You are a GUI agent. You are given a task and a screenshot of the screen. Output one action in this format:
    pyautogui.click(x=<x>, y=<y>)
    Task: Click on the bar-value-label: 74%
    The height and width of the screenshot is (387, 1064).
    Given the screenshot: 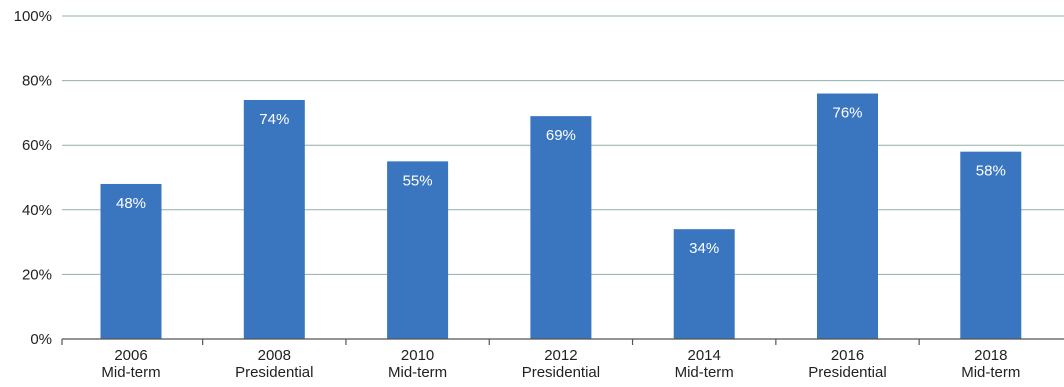 What is the action you would take?
    pyautogui.click(x=274, y=119)
    